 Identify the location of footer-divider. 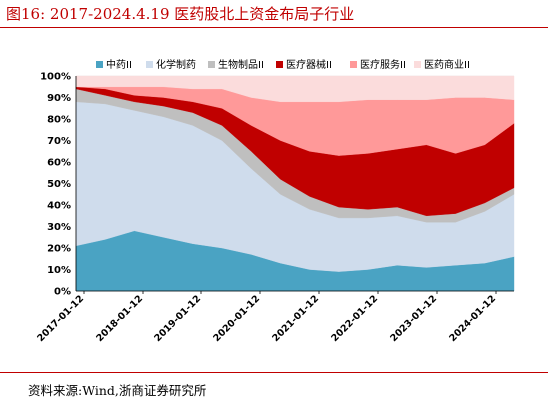
(274, 372).